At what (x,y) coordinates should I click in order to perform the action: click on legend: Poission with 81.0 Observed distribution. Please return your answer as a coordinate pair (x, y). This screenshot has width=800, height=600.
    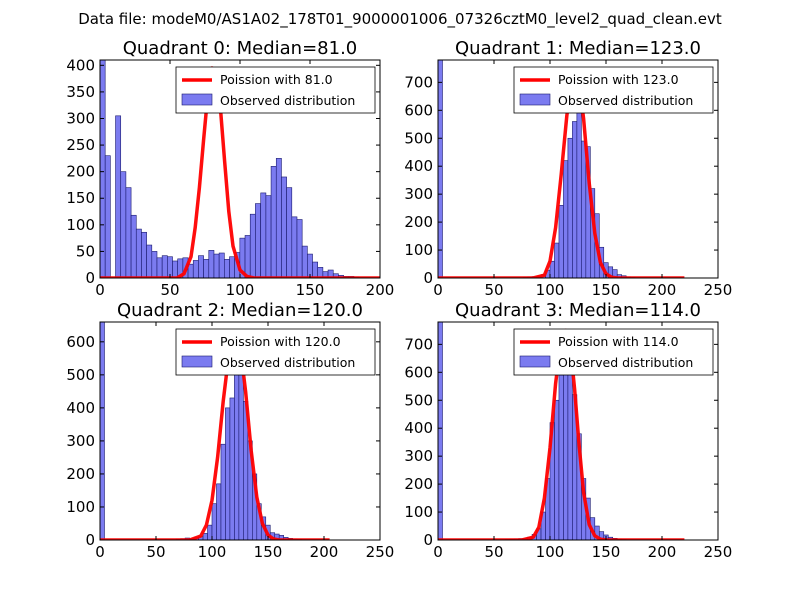
    Looking at the image, I should click on (275, 90).